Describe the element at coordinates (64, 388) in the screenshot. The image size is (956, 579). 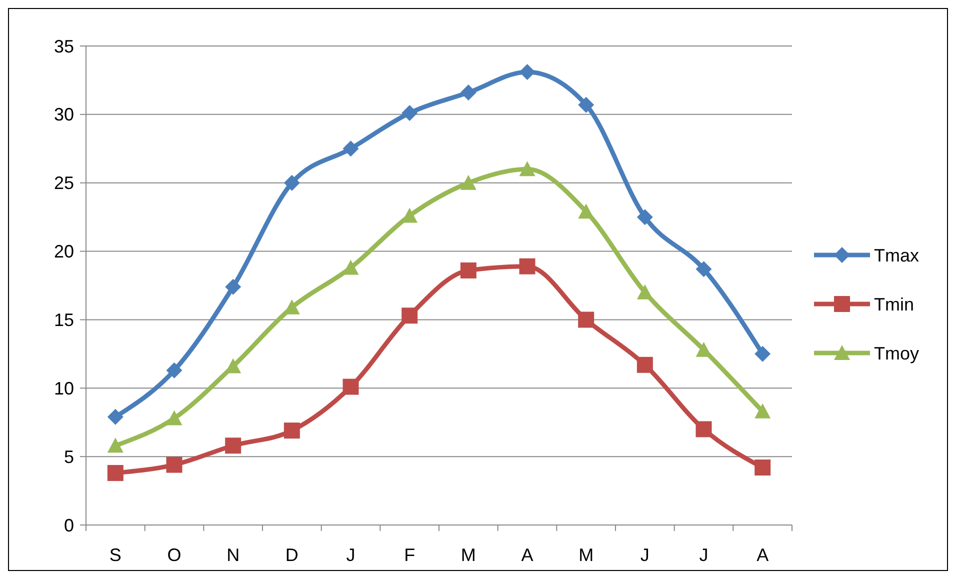
I see `y-tick-label: 10` at that location.